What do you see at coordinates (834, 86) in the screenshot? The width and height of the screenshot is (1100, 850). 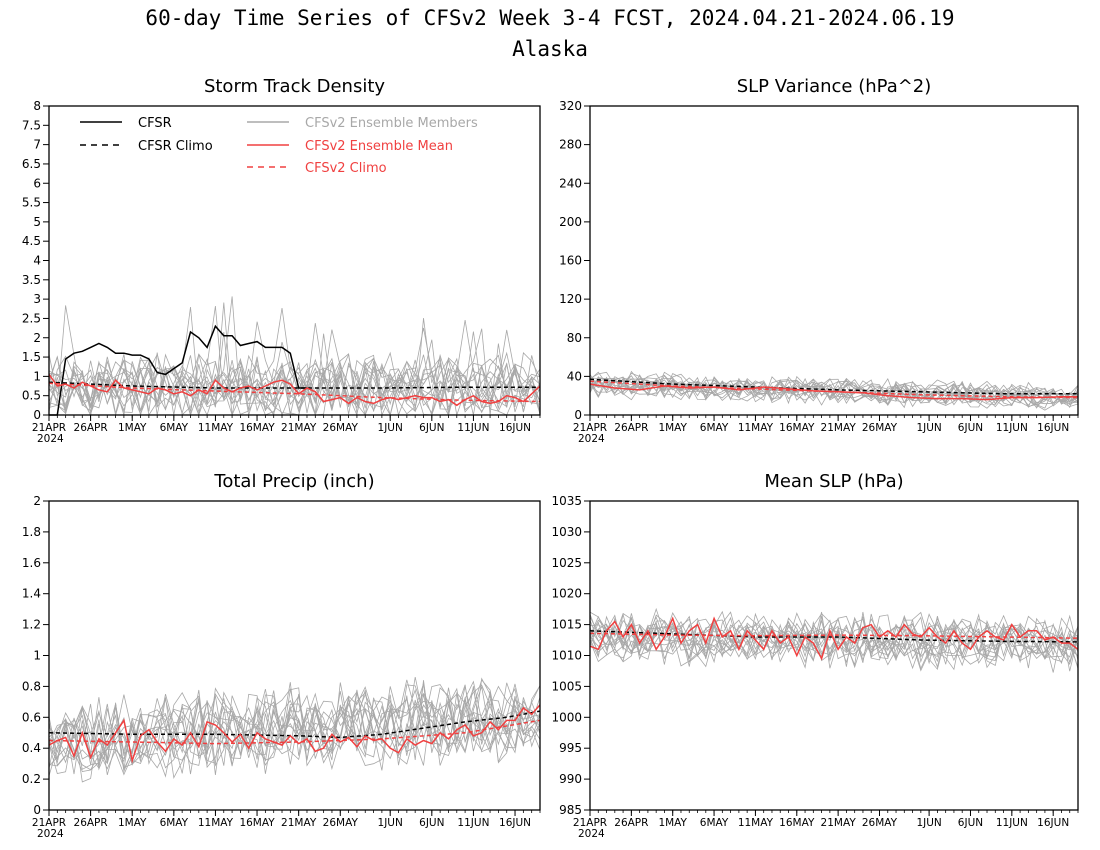 I see `chart-title: SLP Variance (hPa^2)` at bounding box center [834, 86].